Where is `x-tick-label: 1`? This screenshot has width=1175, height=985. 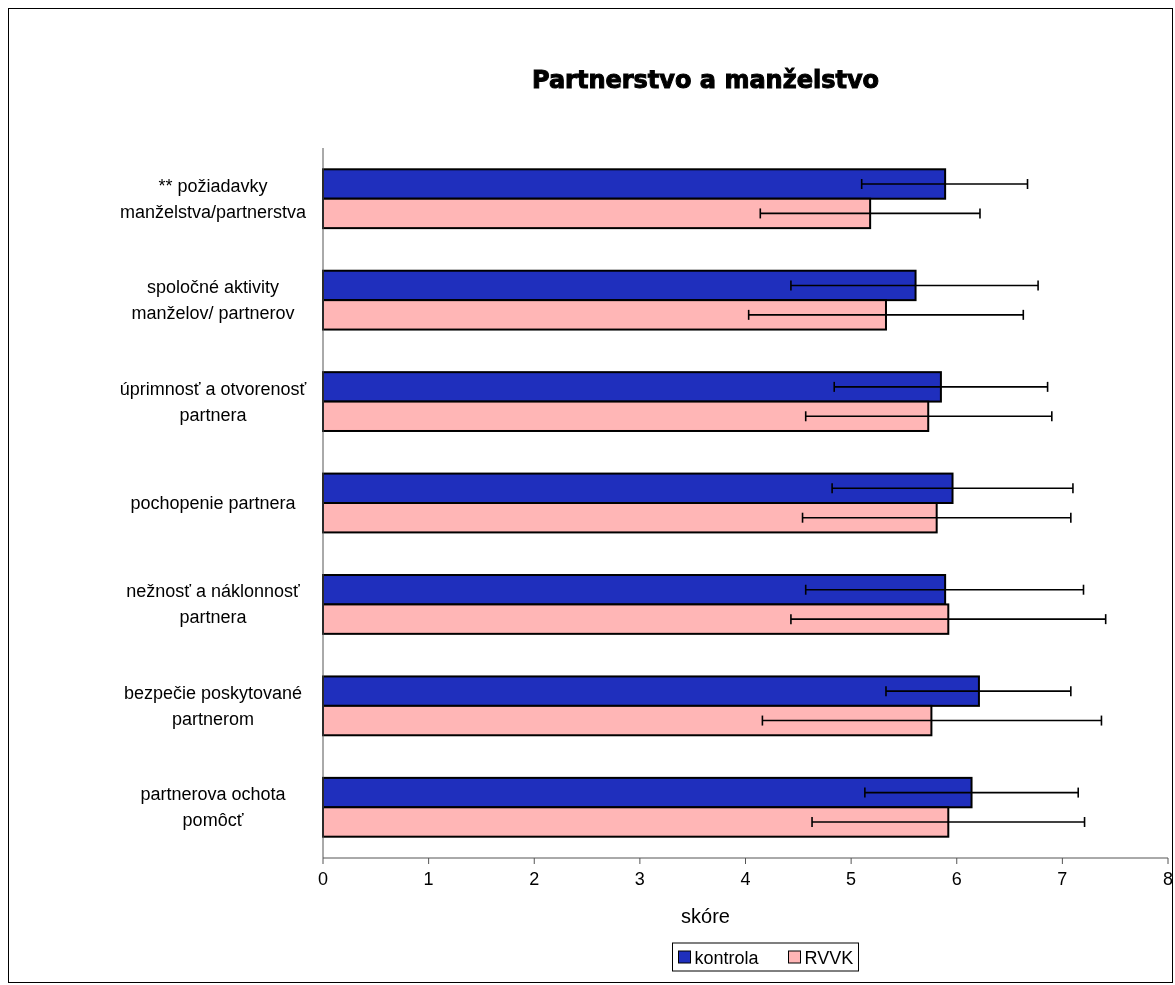 x-tick-label: 1 is located at coordinates (428, 879).